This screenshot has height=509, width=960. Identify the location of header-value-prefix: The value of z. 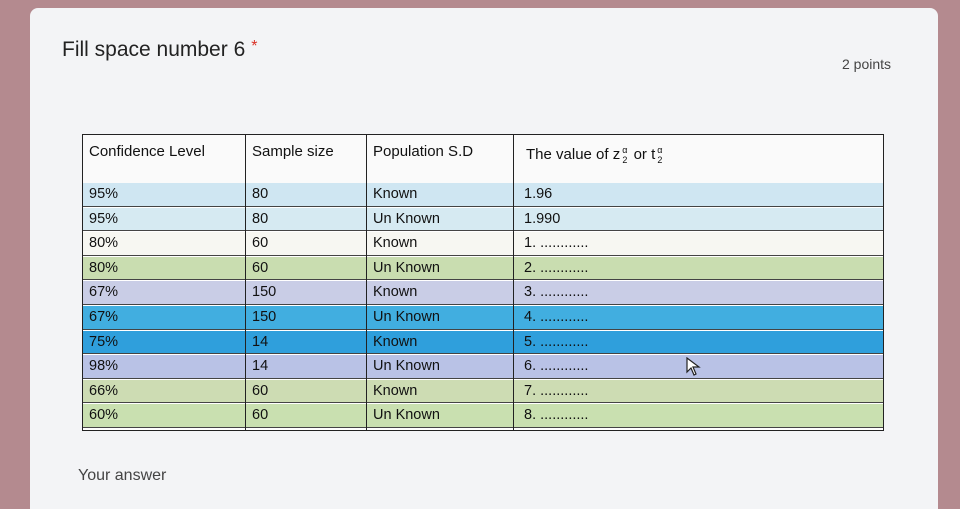
(573, 154).